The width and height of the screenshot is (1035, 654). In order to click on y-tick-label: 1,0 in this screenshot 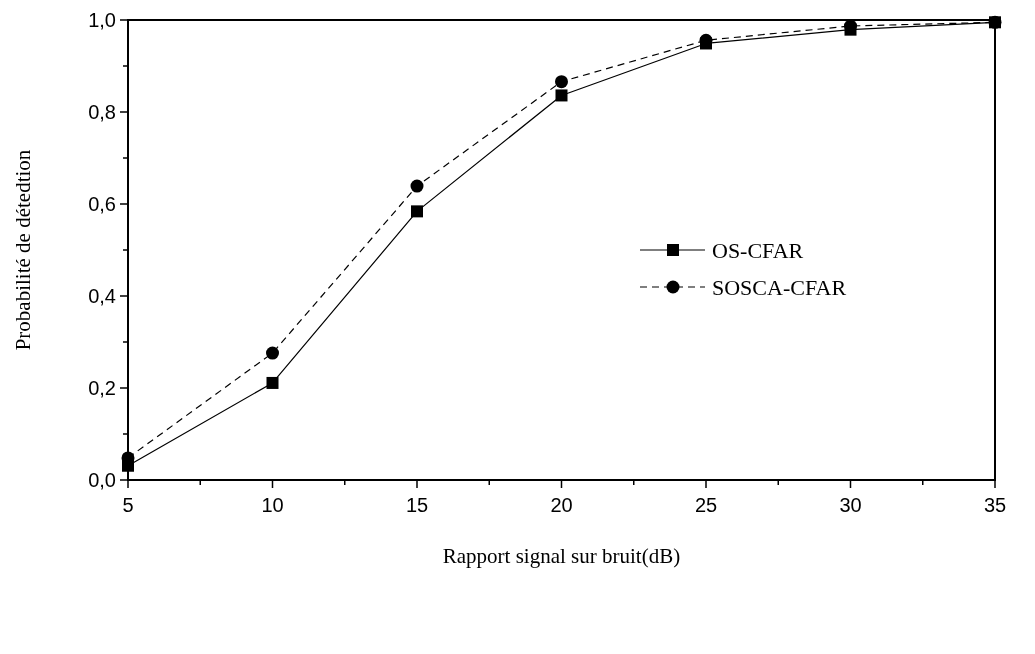, I will do `click(102, 20)`.